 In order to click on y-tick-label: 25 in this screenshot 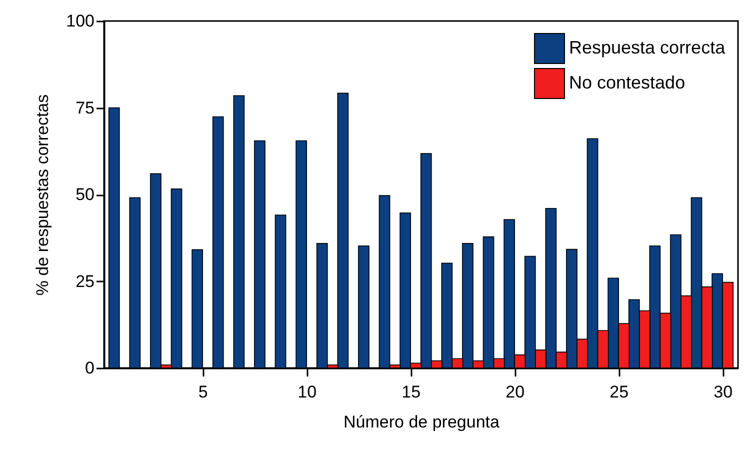, I will do `click(85, 281)`.